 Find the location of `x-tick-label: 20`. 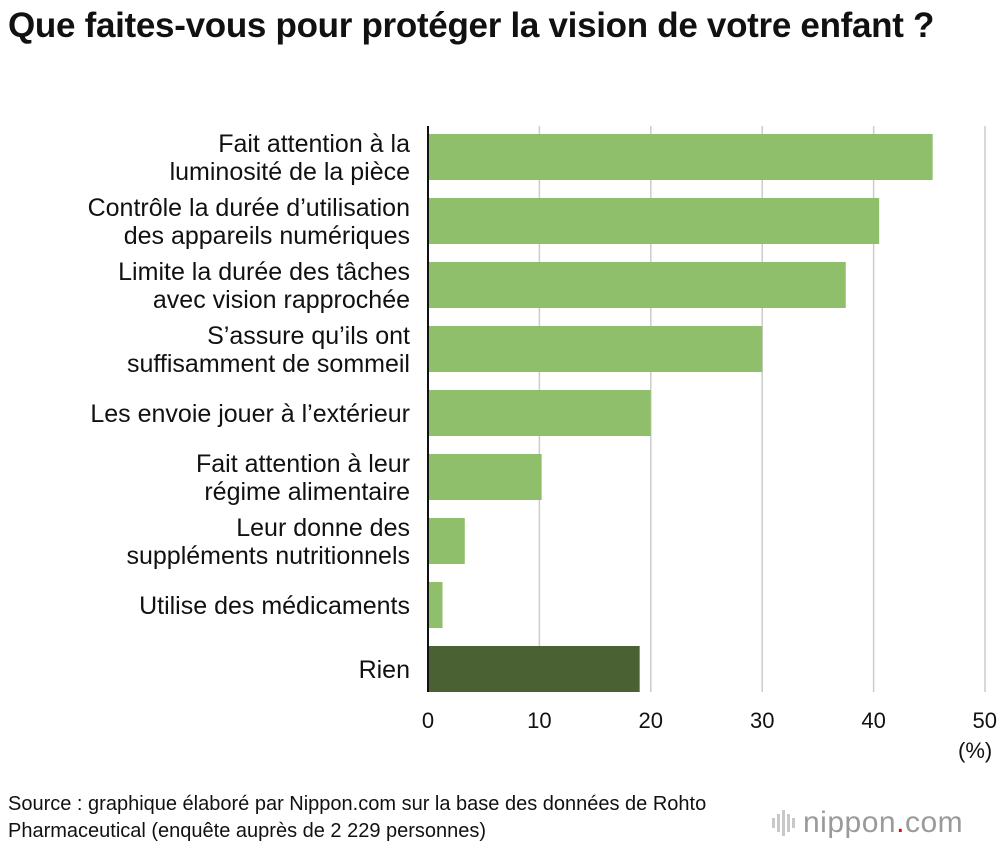

x-tick-label: 20 is located at coordinates (651, 720).